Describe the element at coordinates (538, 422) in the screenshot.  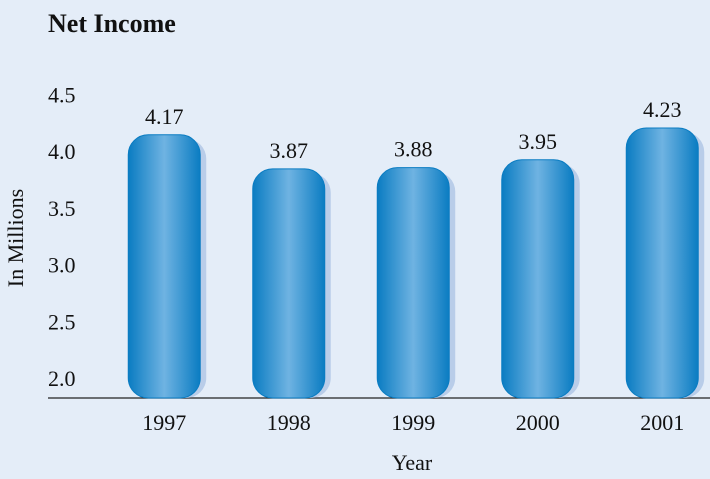
I see `x-tick-label: 2000` at that location.